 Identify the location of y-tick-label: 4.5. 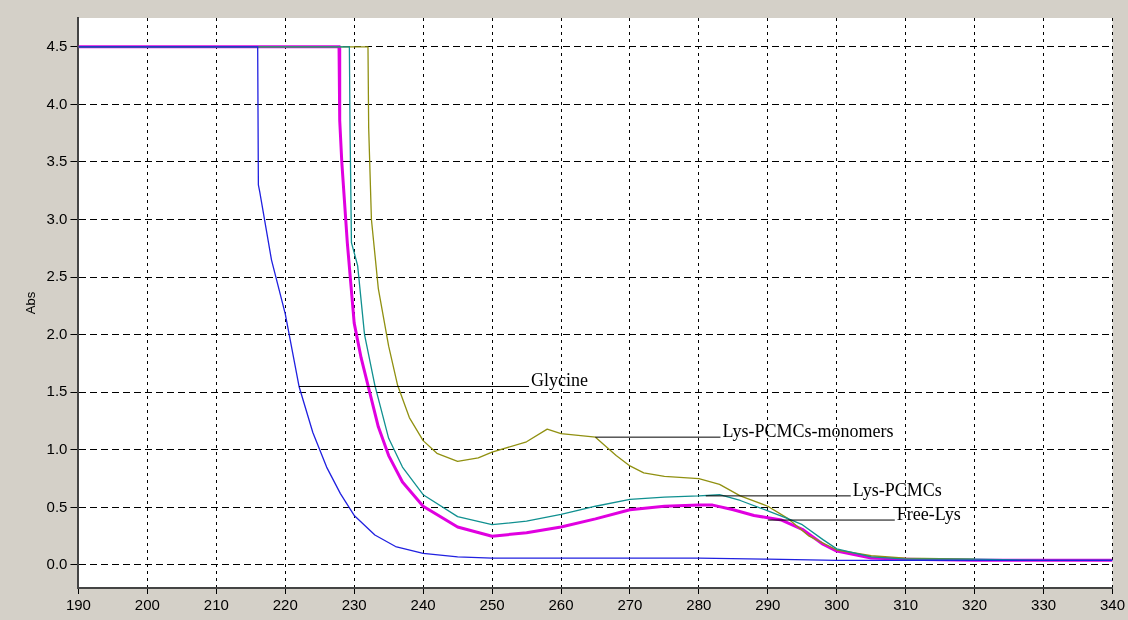
(57, 45).